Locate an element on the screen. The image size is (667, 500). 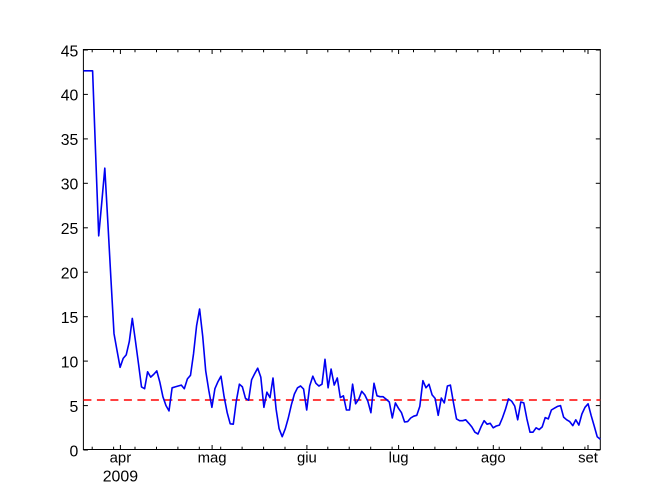
svg-text: 40 is located at coordinates (70, 96).